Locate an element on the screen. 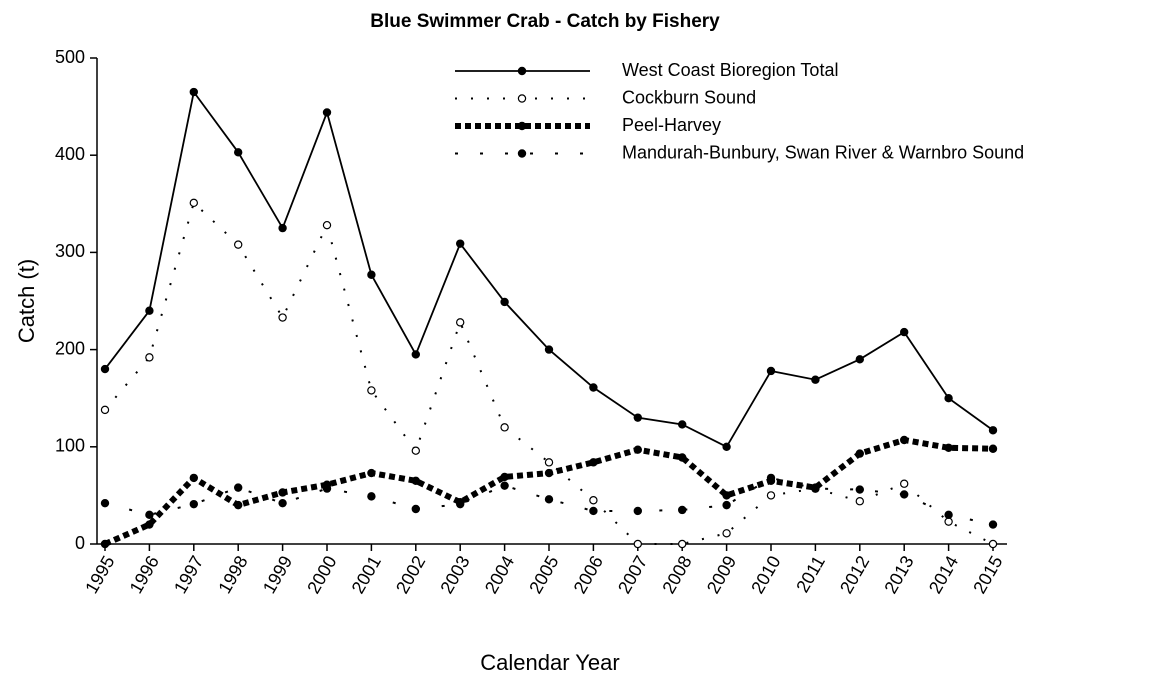 Image resolution: width=1160 pixels, height=682 pixels. y-tick-label: 500 is located at coordinates (70, 57).